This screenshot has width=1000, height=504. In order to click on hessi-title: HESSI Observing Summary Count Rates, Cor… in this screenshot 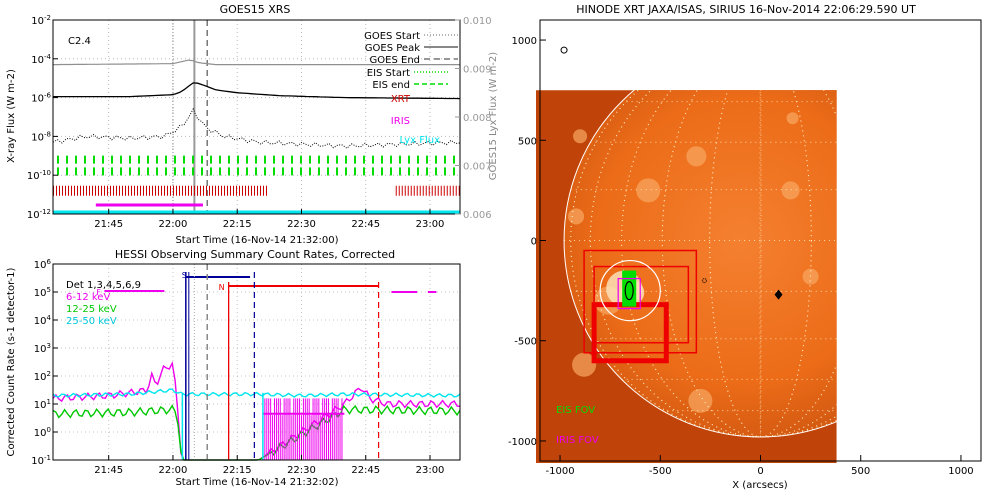, I will do `click(255, 254)`.